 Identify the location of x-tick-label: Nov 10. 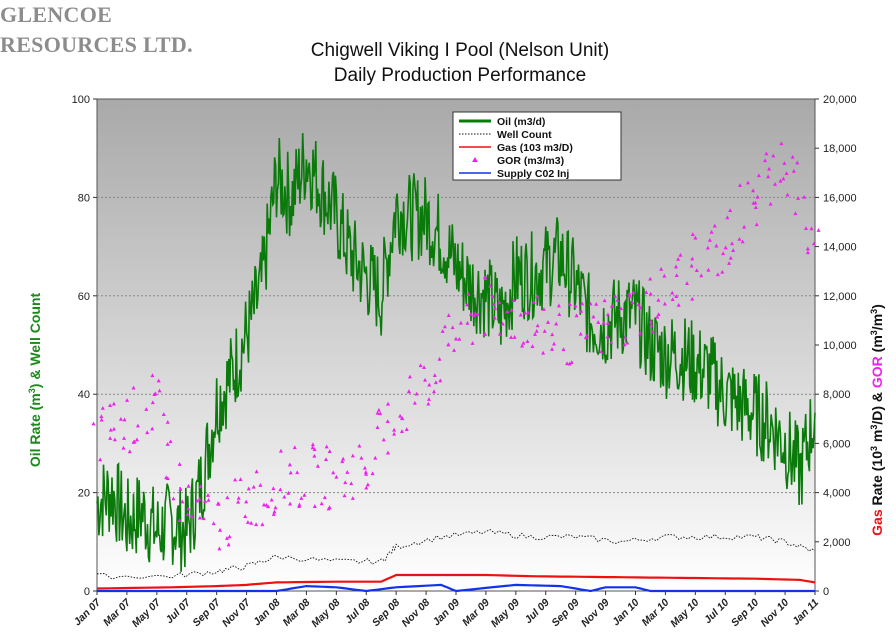
(774, 613).